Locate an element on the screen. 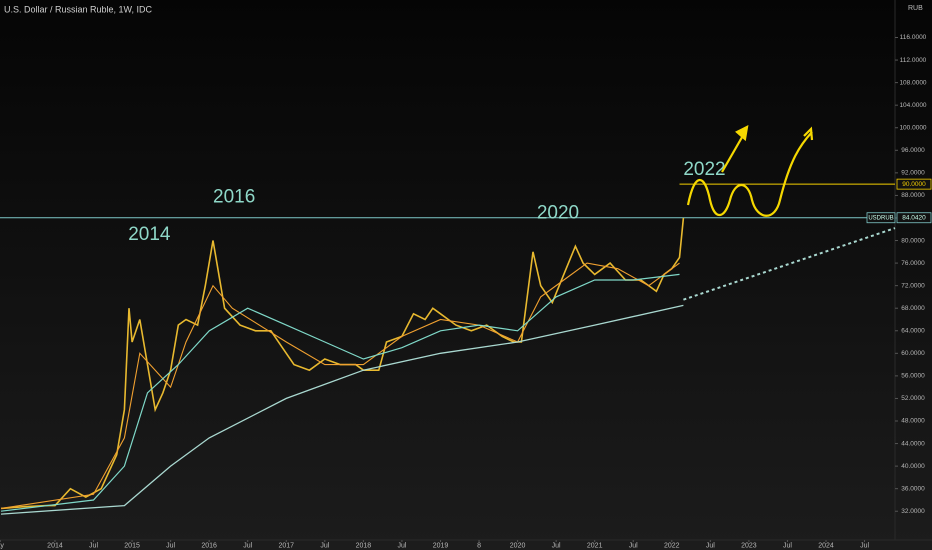 The width and height of the screenshot is (932, 550). y-tick-label: 48.0000 is located at coordinates (913, 421).